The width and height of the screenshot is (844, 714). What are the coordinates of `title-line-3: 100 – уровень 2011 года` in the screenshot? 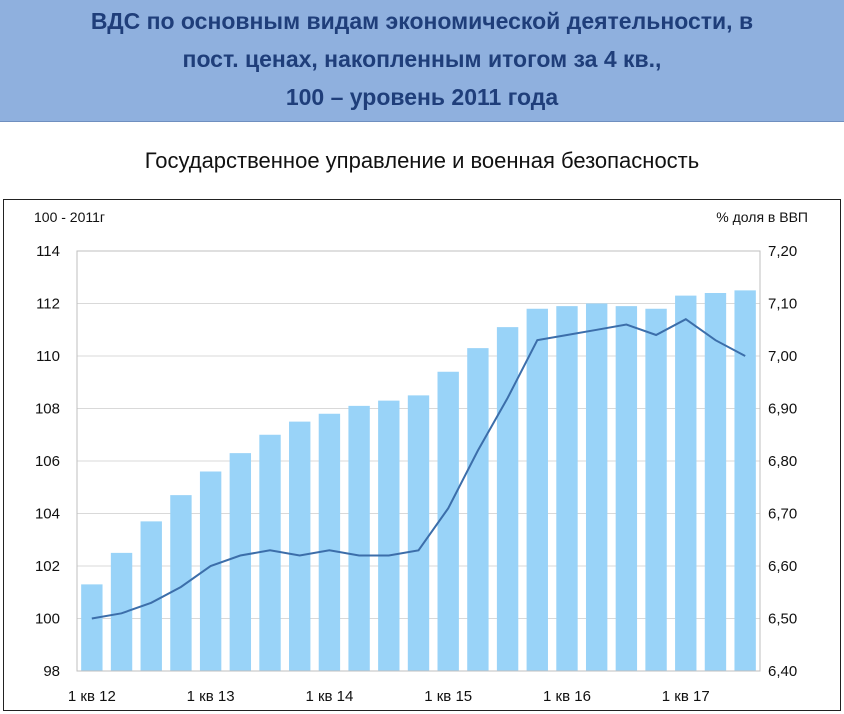 It's located at (422, 97).